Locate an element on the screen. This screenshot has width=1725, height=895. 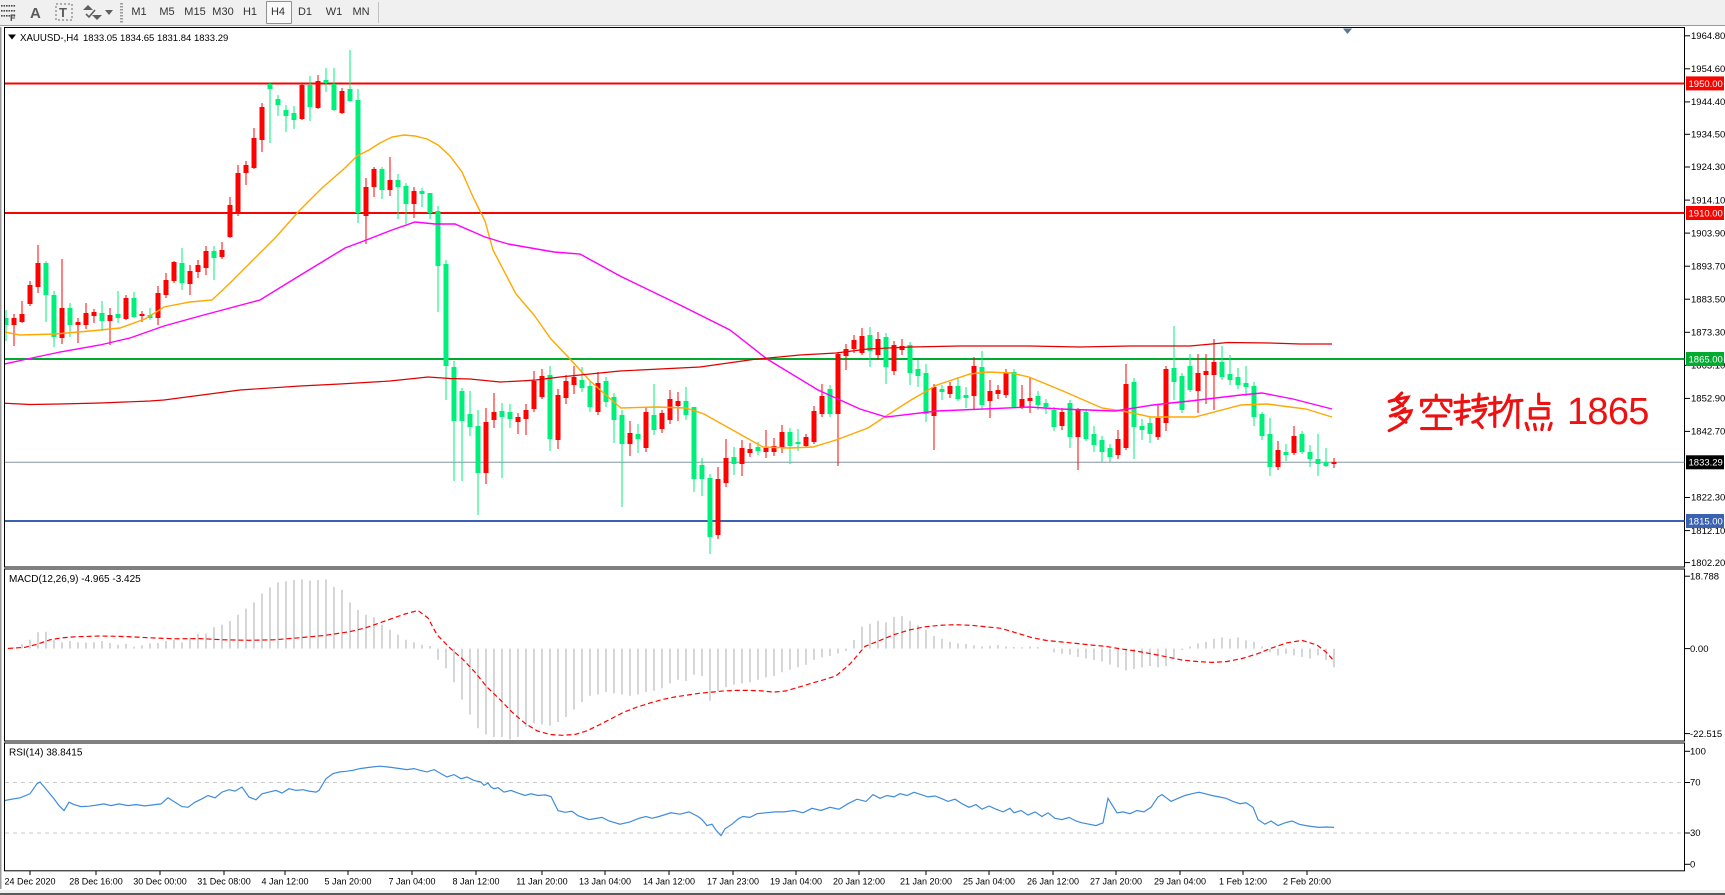
svg-text: 1954.60 is located at coordinates (1708, 69).